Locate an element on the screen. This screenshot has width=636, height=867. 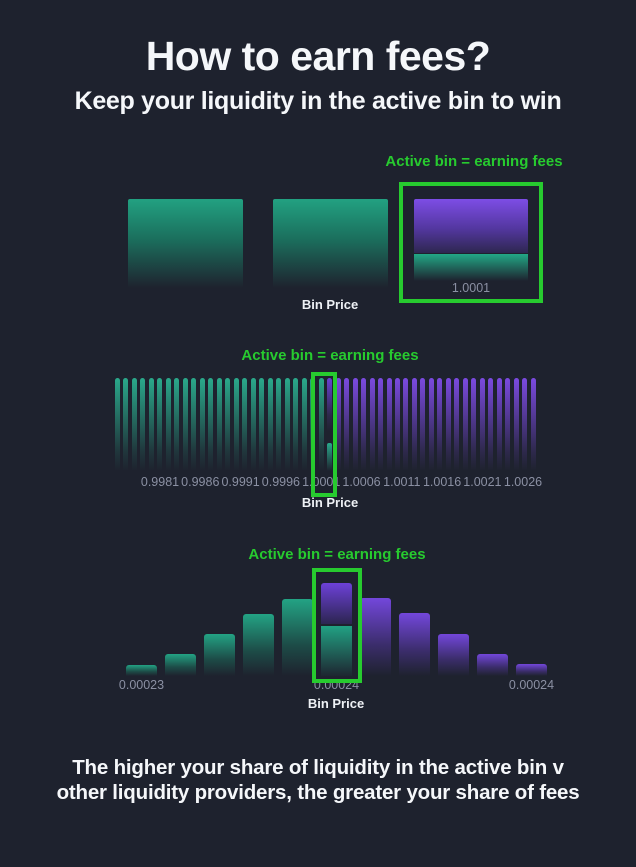
tick-label: 0.00023 is located at coordinates (141, 685).